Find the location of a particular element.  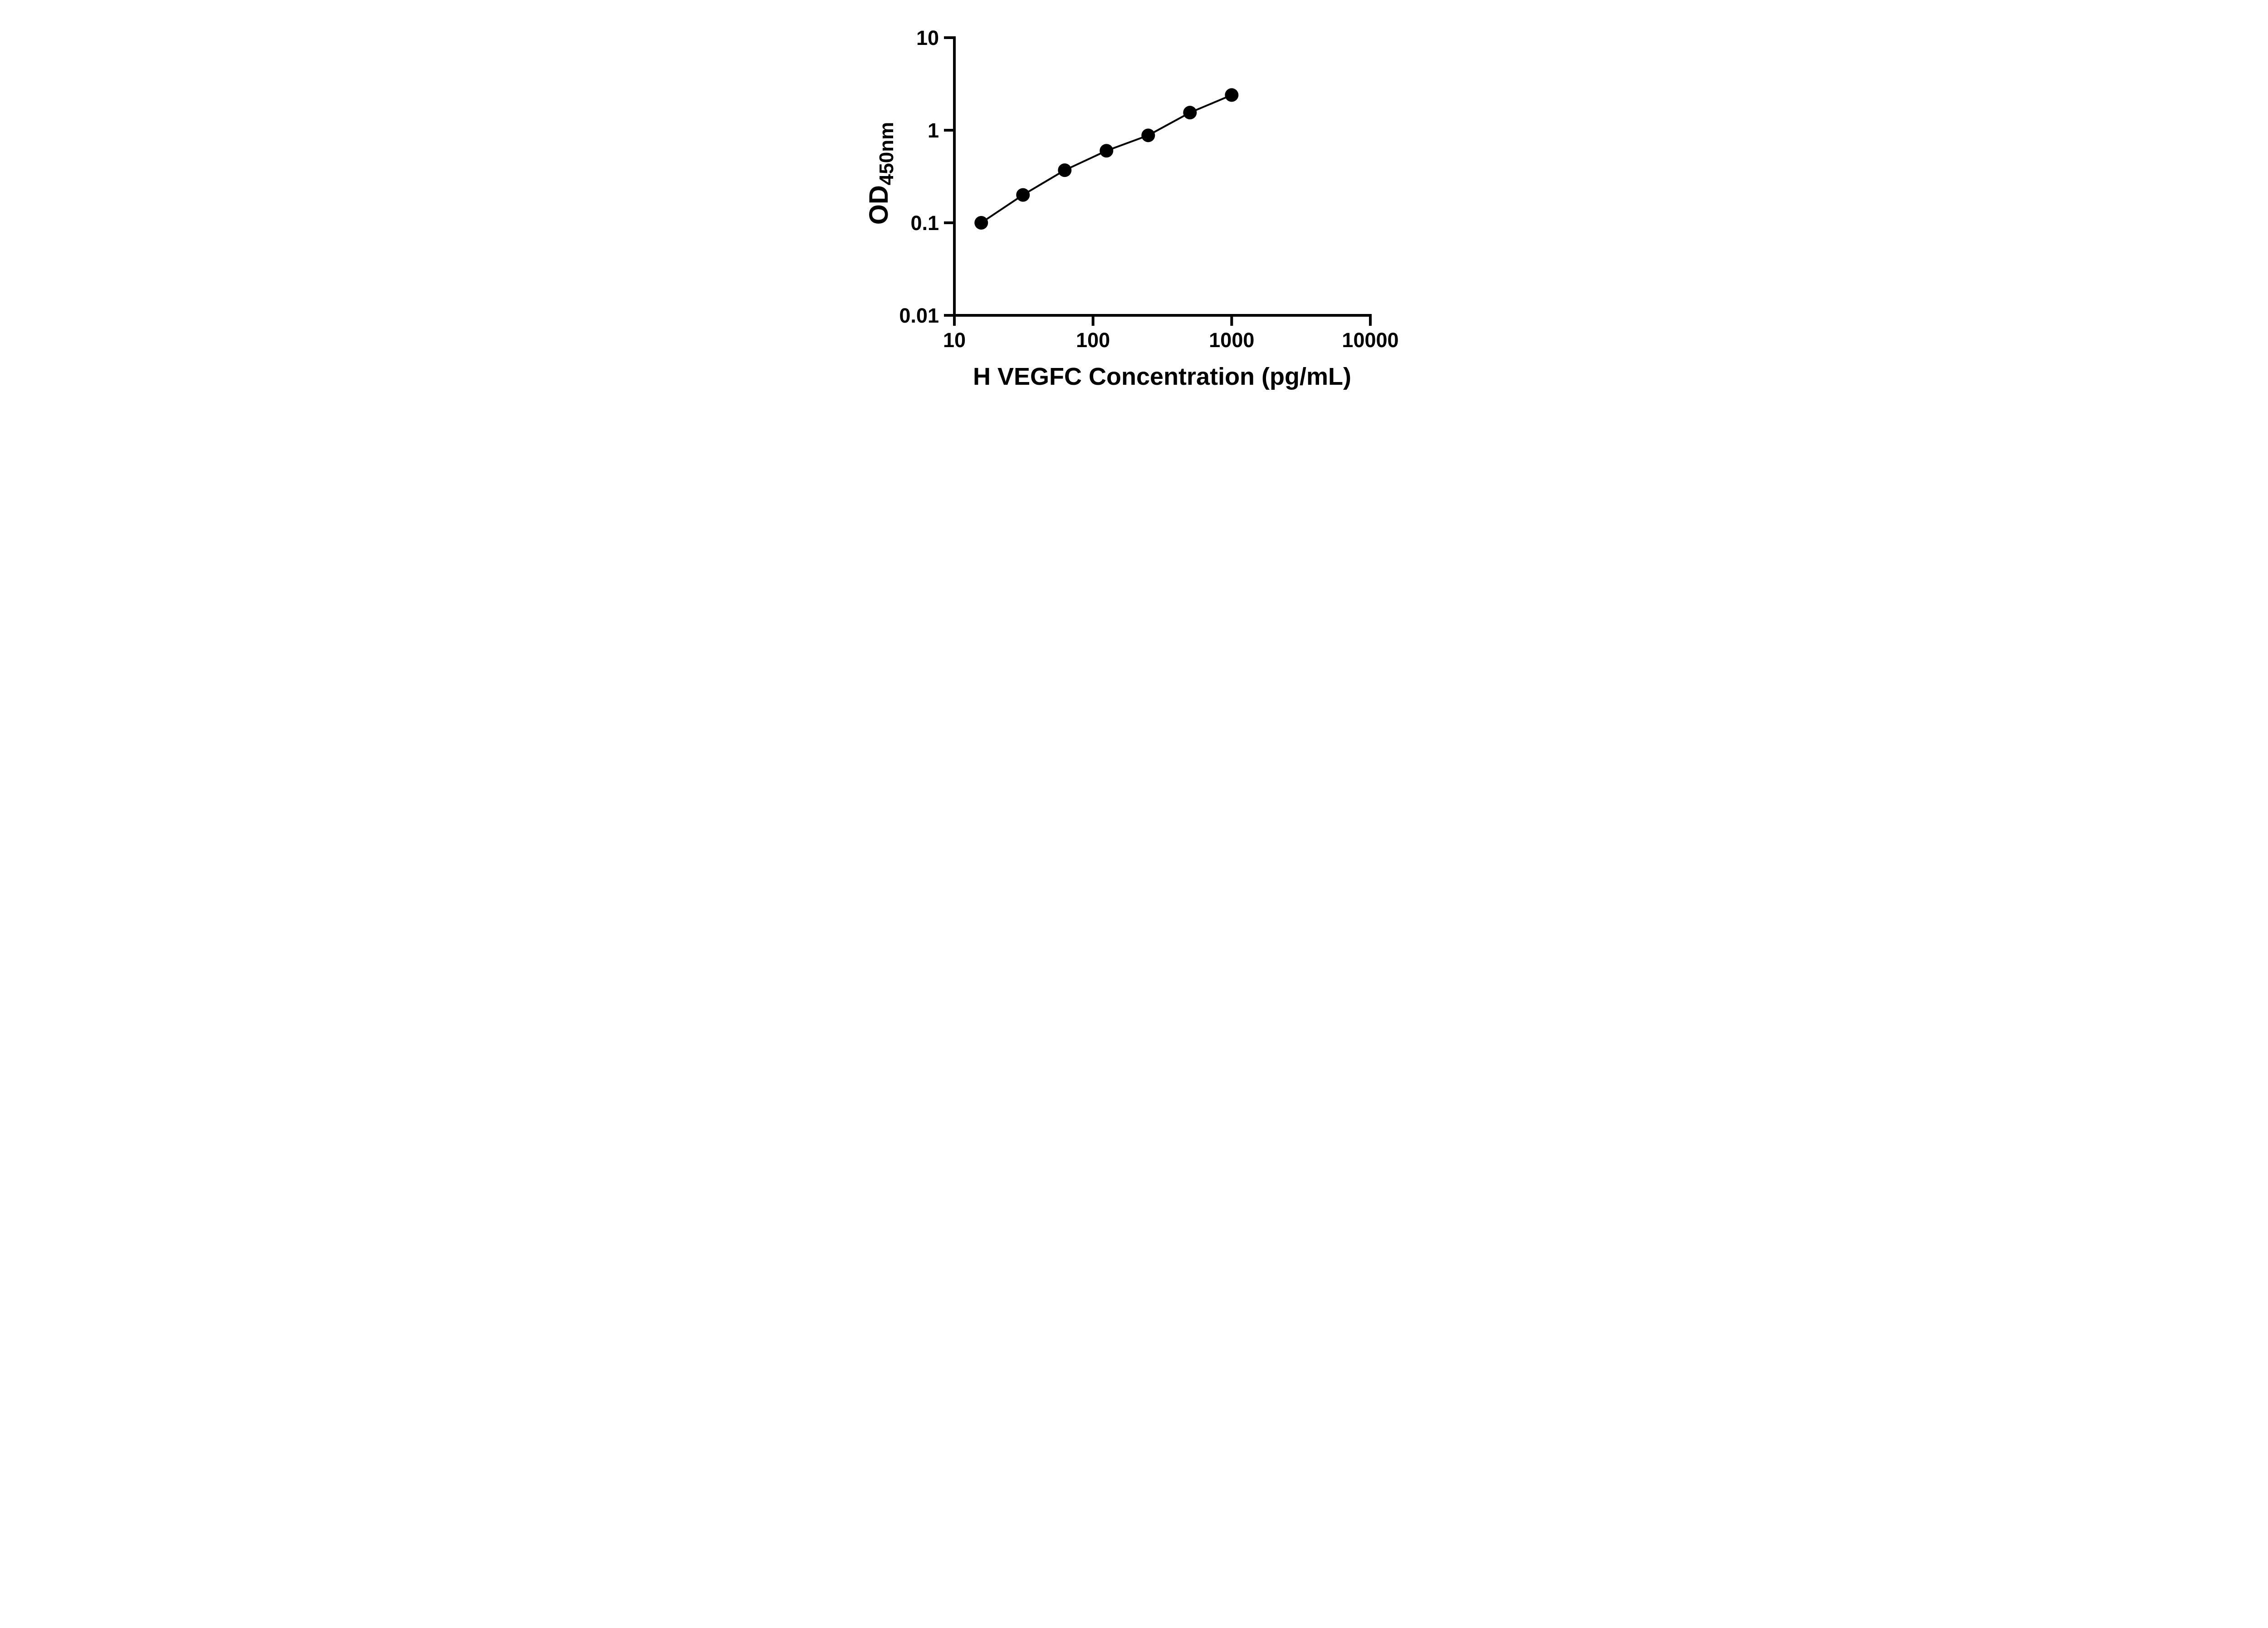

y-tick-label: 0.1 is located at coordinates (924, 223).